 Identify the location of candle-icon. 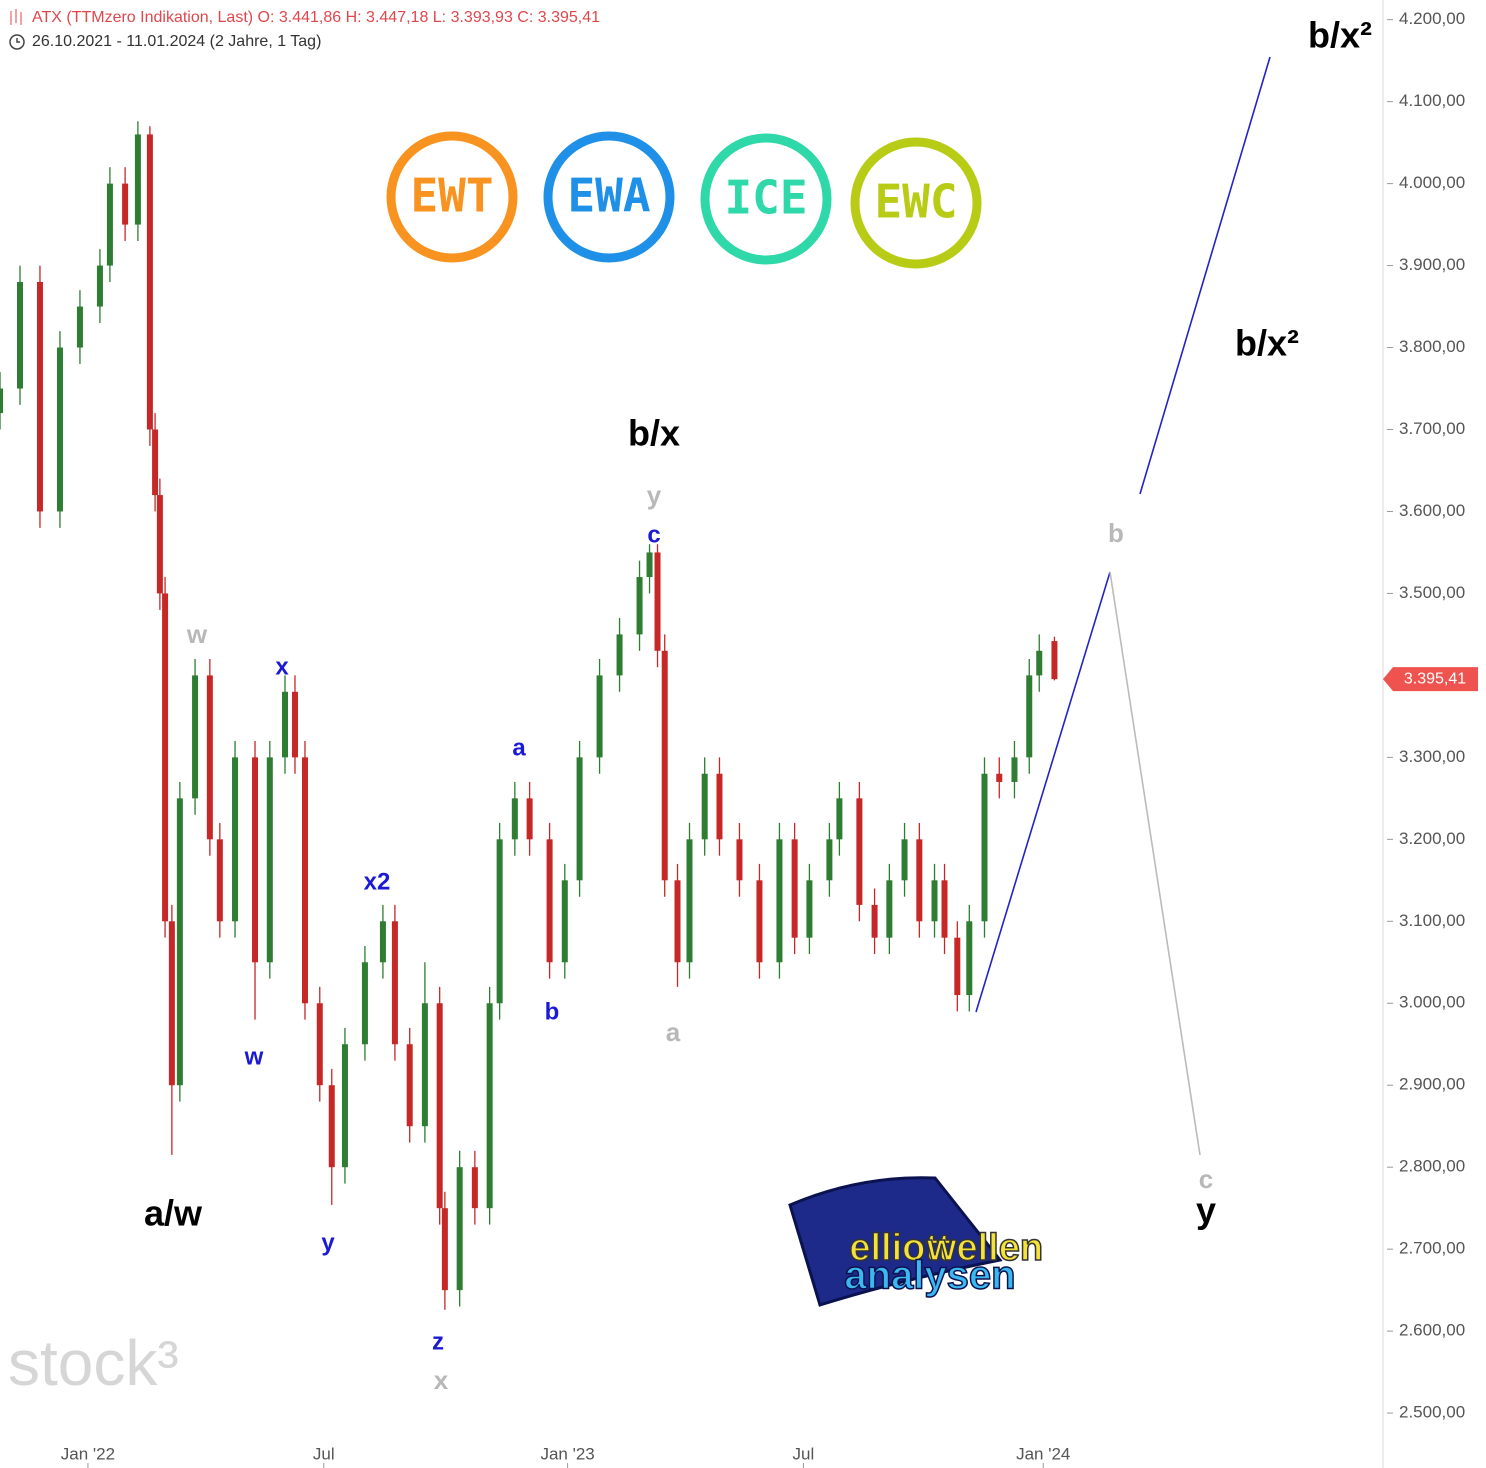
(16, 17).